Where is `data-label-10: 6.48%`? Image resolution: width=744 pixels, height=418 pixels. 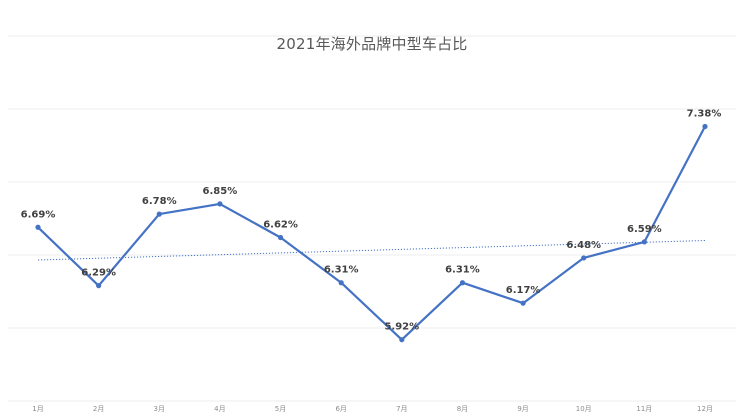
data-label-10: 6.48% is located at coordinates (583, 245).